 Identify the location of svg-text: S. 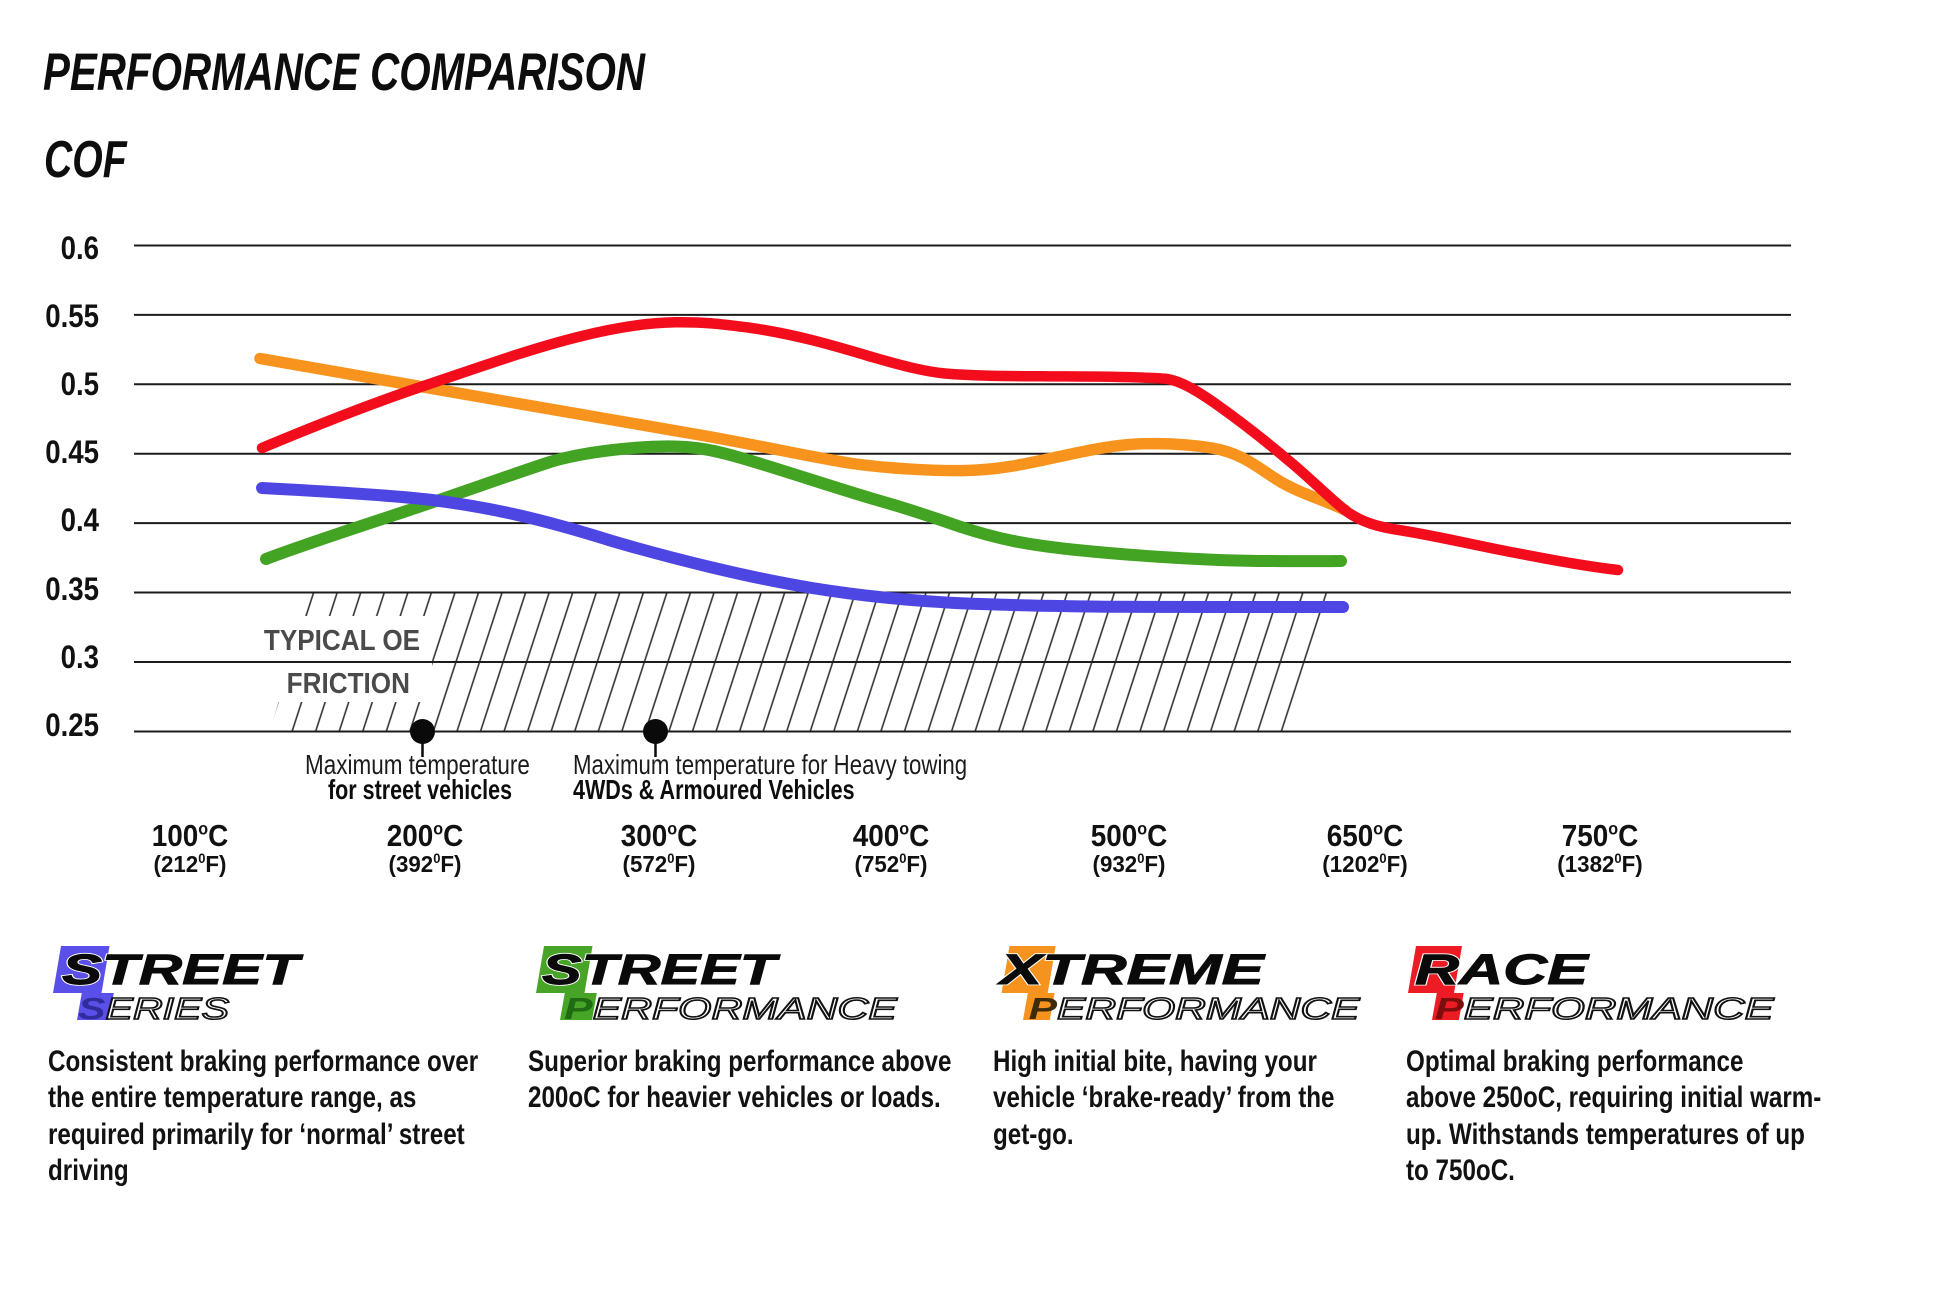
(91, 1008).